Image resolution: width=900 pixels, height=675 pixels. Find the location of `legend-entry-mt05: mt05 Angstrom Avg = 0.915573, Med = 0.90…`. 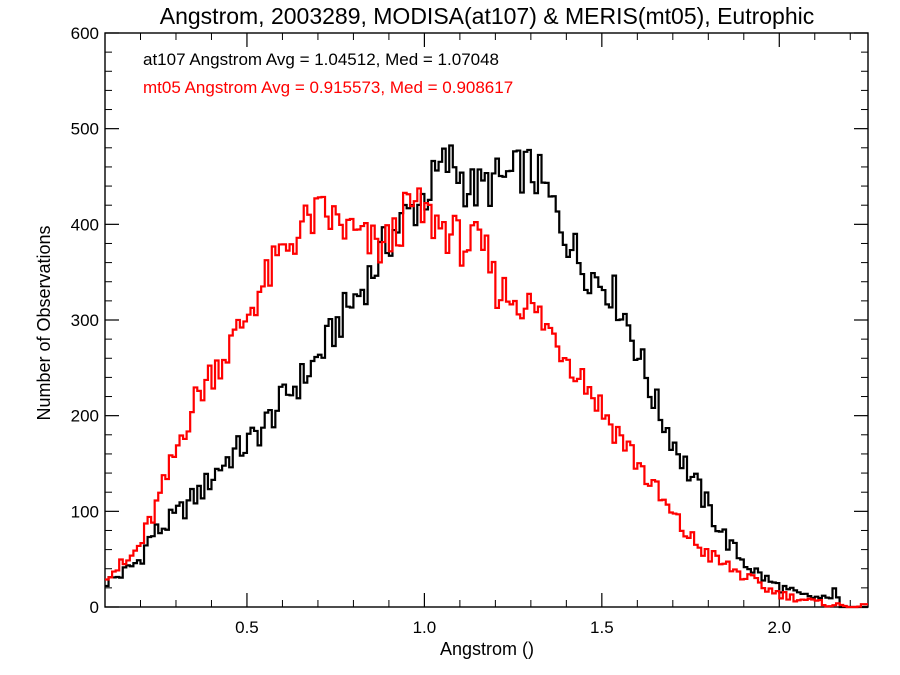

legend-entry-mt05: mt05 Angstrom Avg = 0.915573, Med = 0.90… is located at coordinates (328, 87).